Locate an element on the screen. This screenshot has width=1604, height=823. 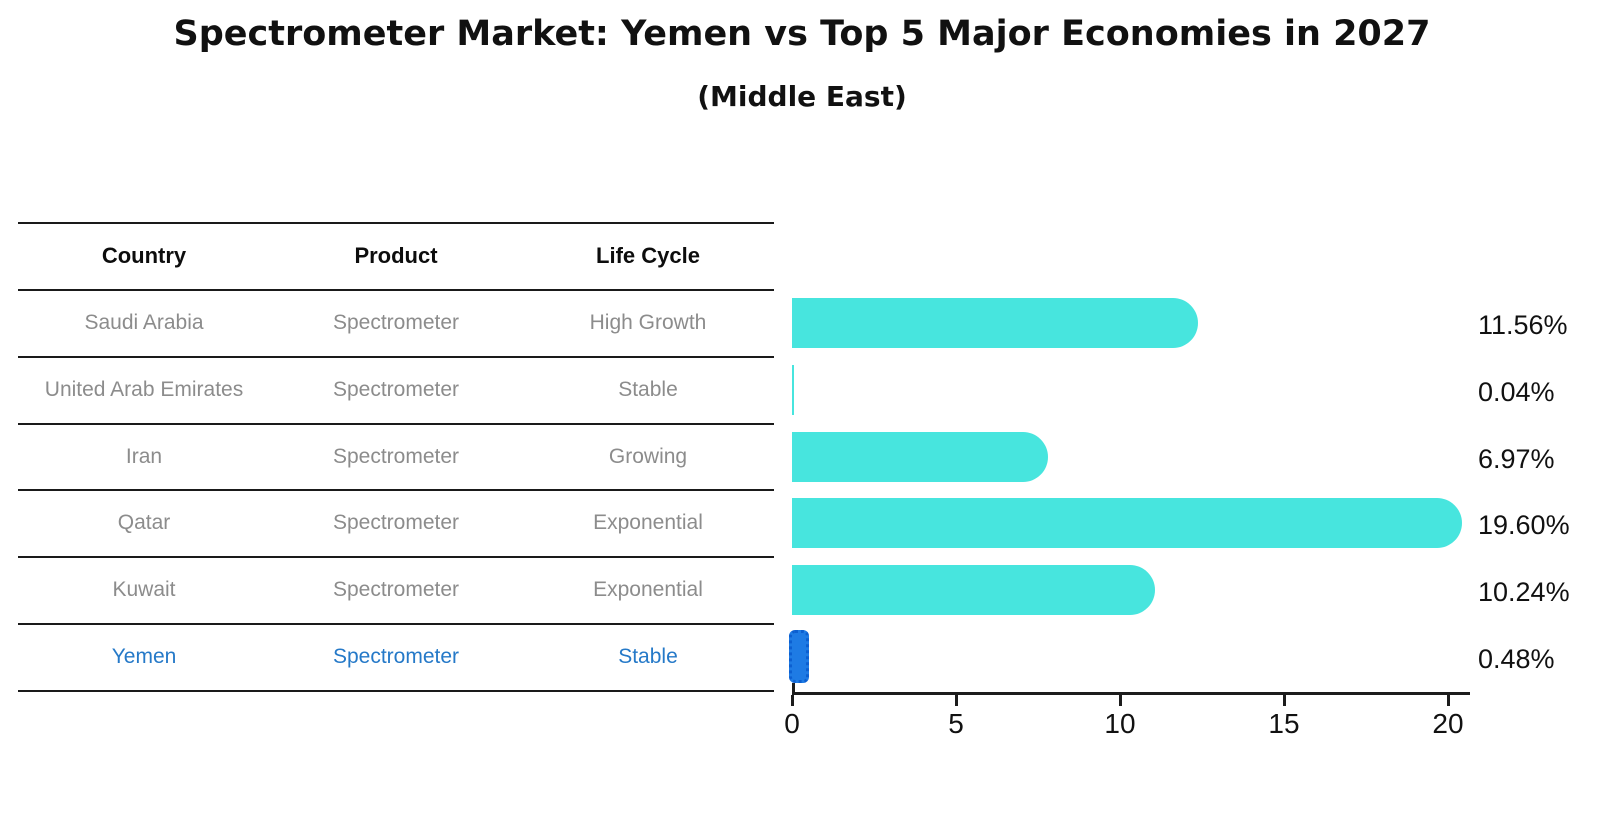
cell-life-cycle: High Growth is located at coordinates (648, 322).